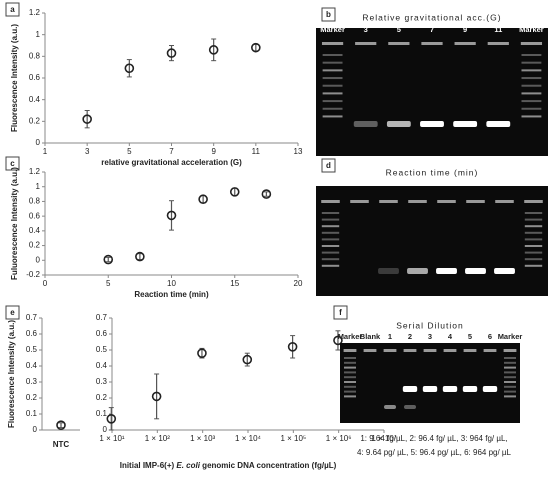 This screenshot has width=550, height=481. Describe the element at coordinates (202, 438) in the screenshot. I see `x-tick-label: 1 × 10³` at that location.